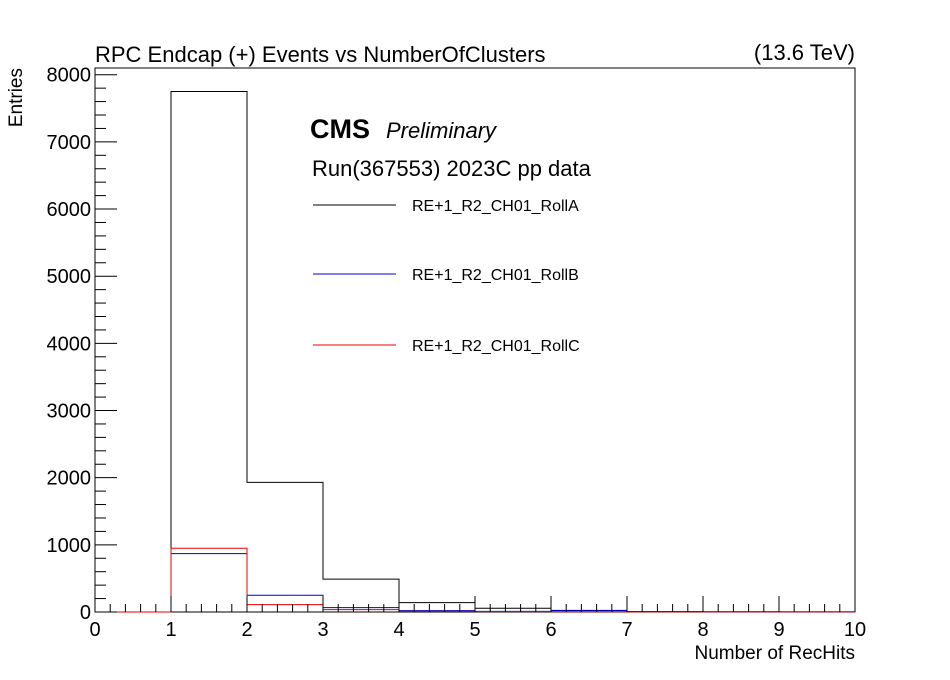 The image size is (950, 680). I want to click on run-label: Run(367553) 2023C pp data, so click(452, 168).